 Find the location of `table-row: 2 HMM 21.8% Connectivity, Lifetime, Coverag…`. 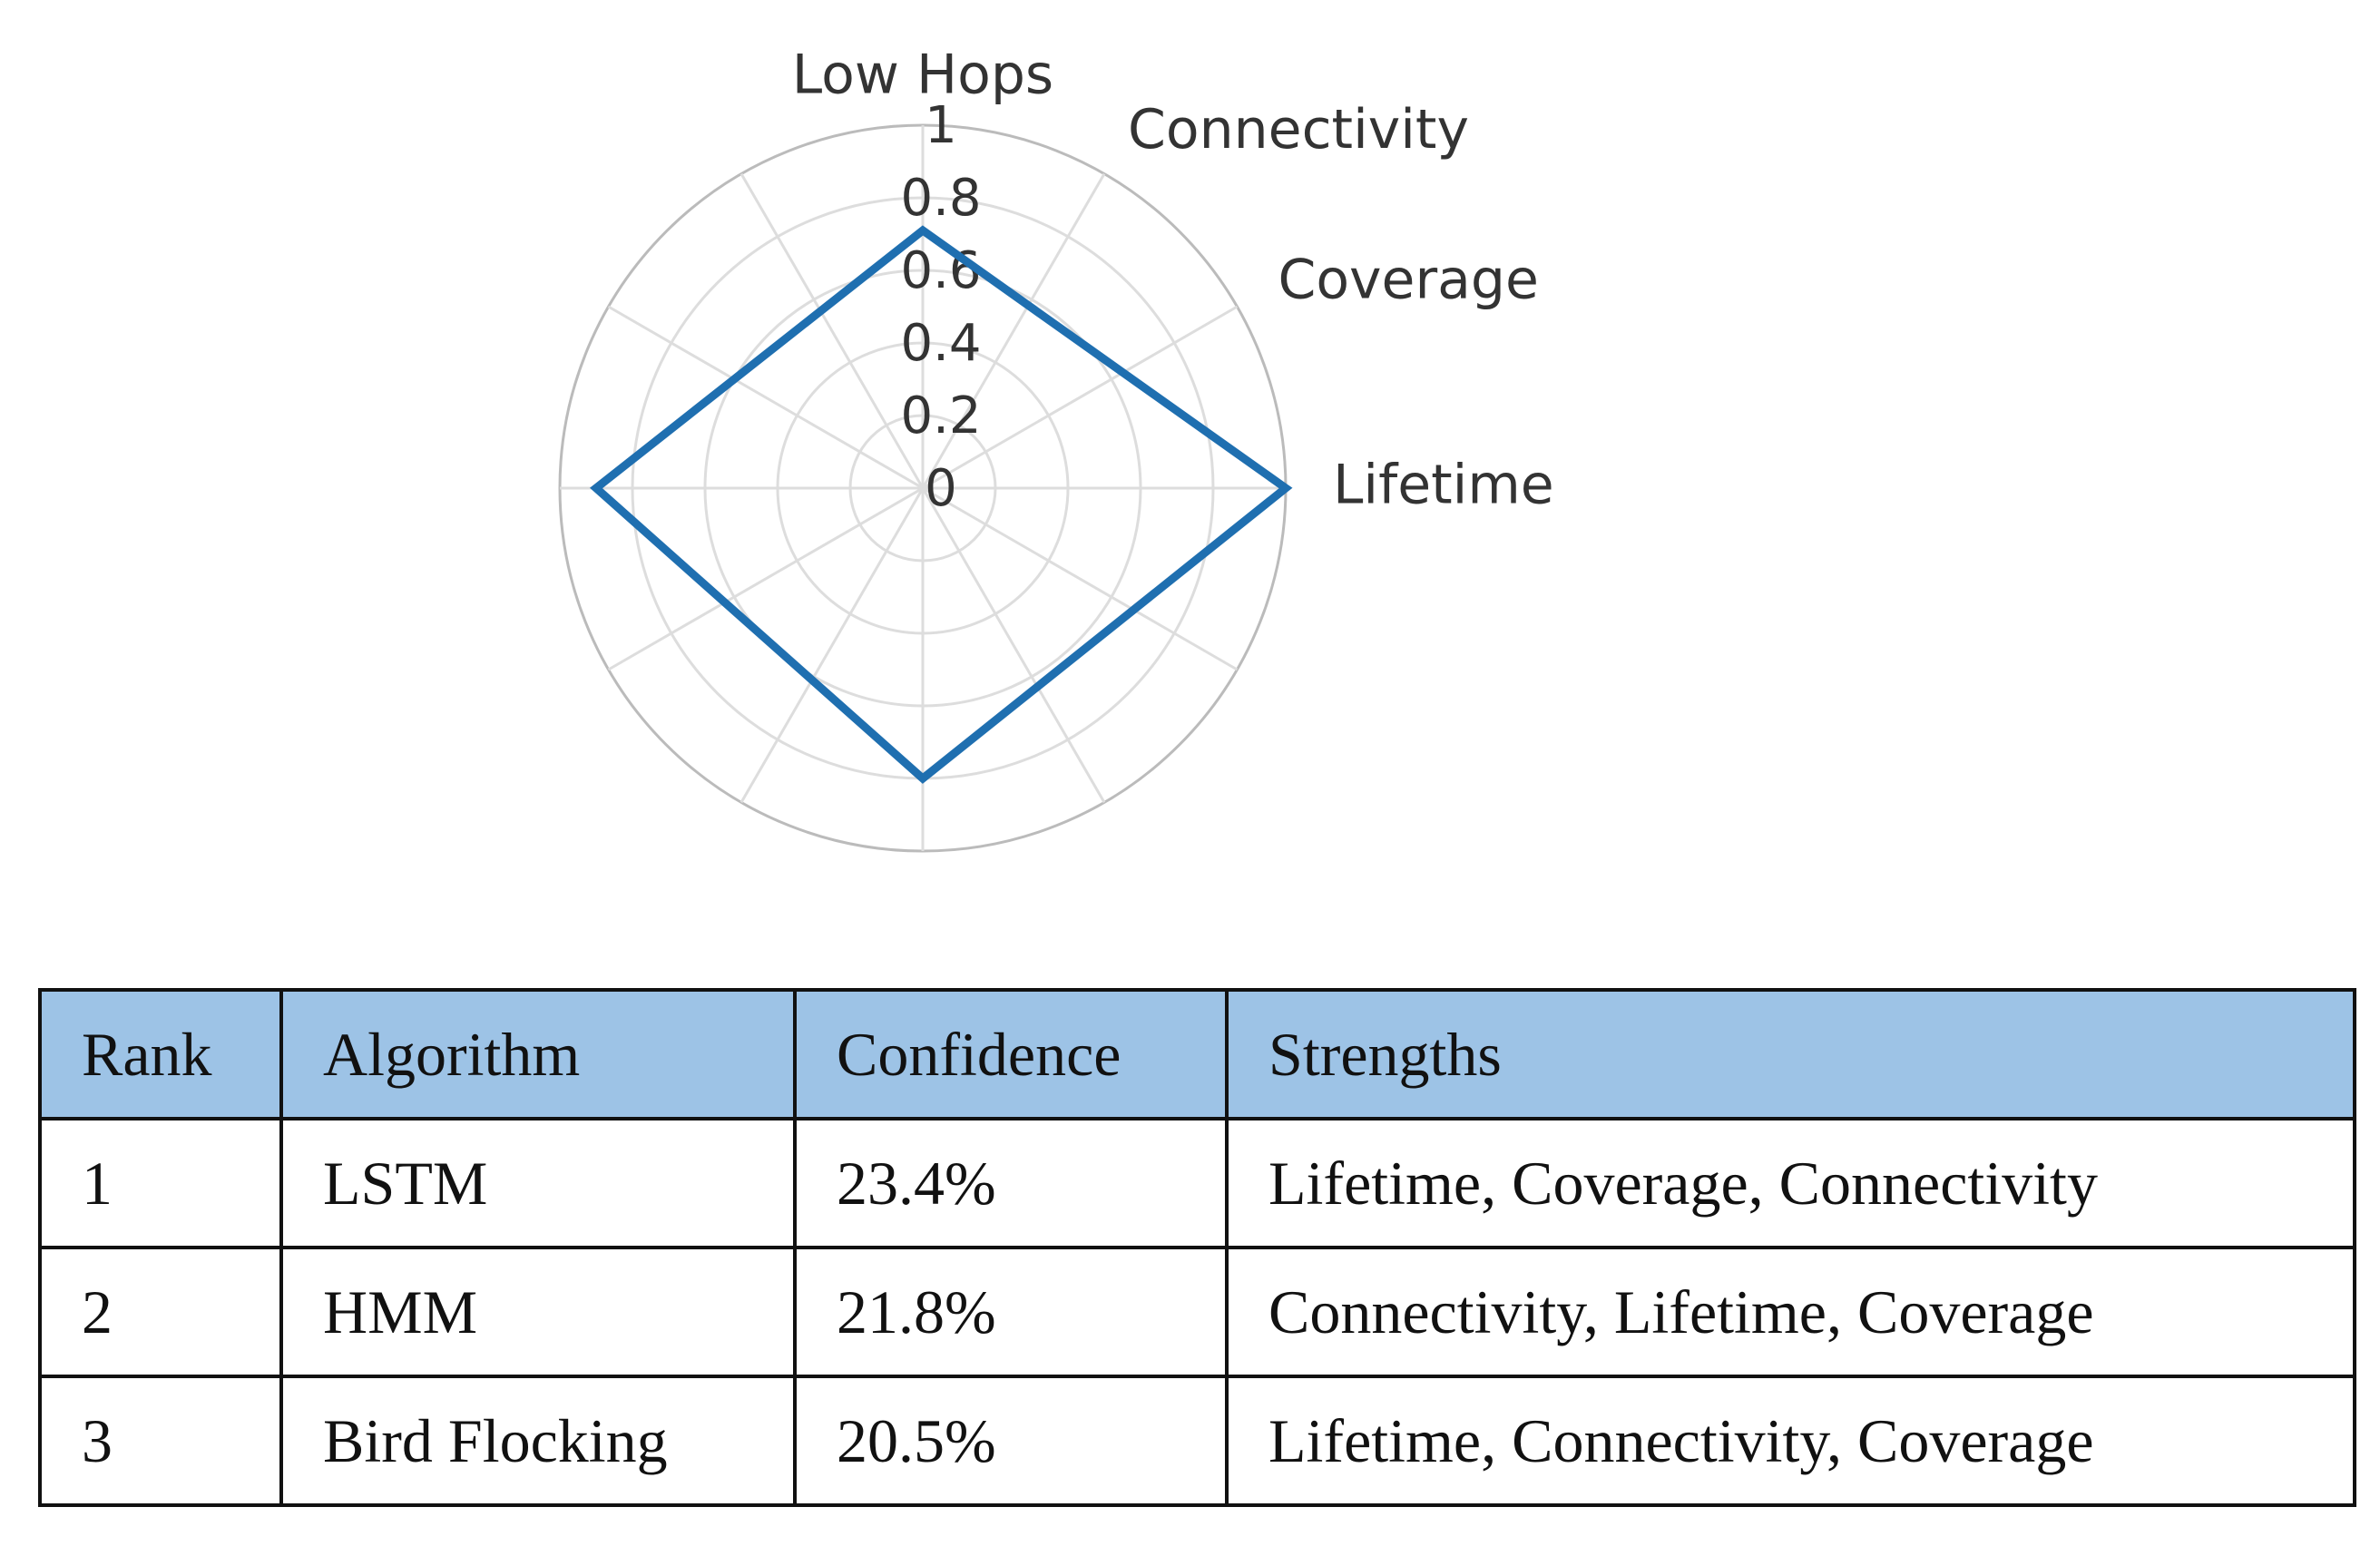

table-row: 2 HMM 21.8% Connectivity, Lifetime, Coverag… is located at coordinates (1197, 1312).